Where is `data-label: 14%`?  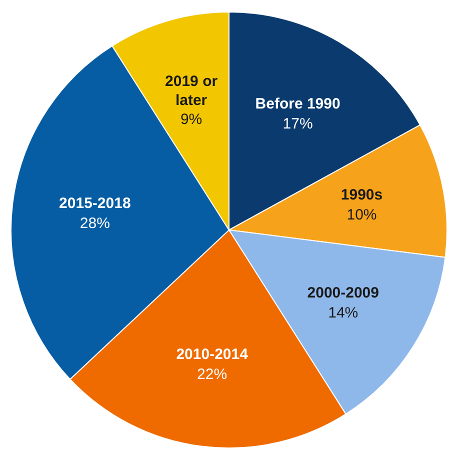
data-label: 14% is located at coordinates (343, 313).